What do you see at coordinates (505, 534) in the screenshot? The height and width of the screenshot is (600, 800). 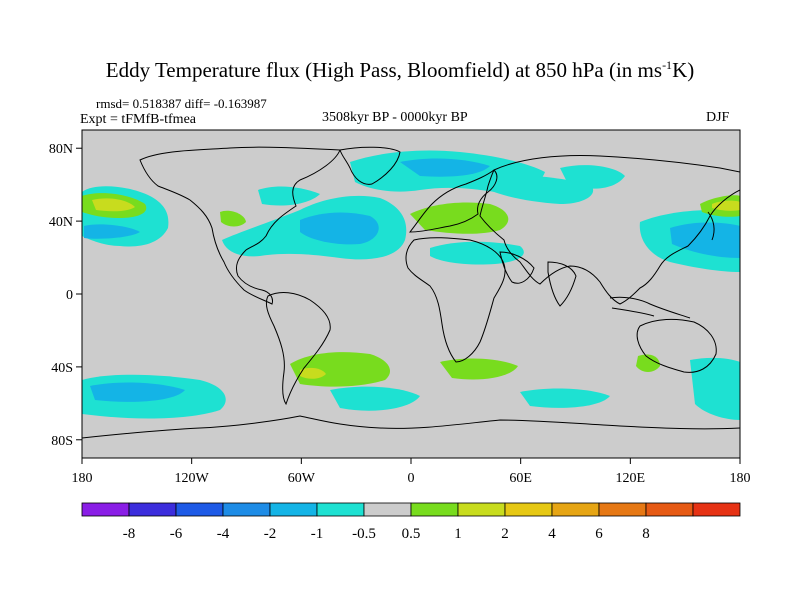 I see `colorbar-label-8: 2` at bounding box center [505, 534].